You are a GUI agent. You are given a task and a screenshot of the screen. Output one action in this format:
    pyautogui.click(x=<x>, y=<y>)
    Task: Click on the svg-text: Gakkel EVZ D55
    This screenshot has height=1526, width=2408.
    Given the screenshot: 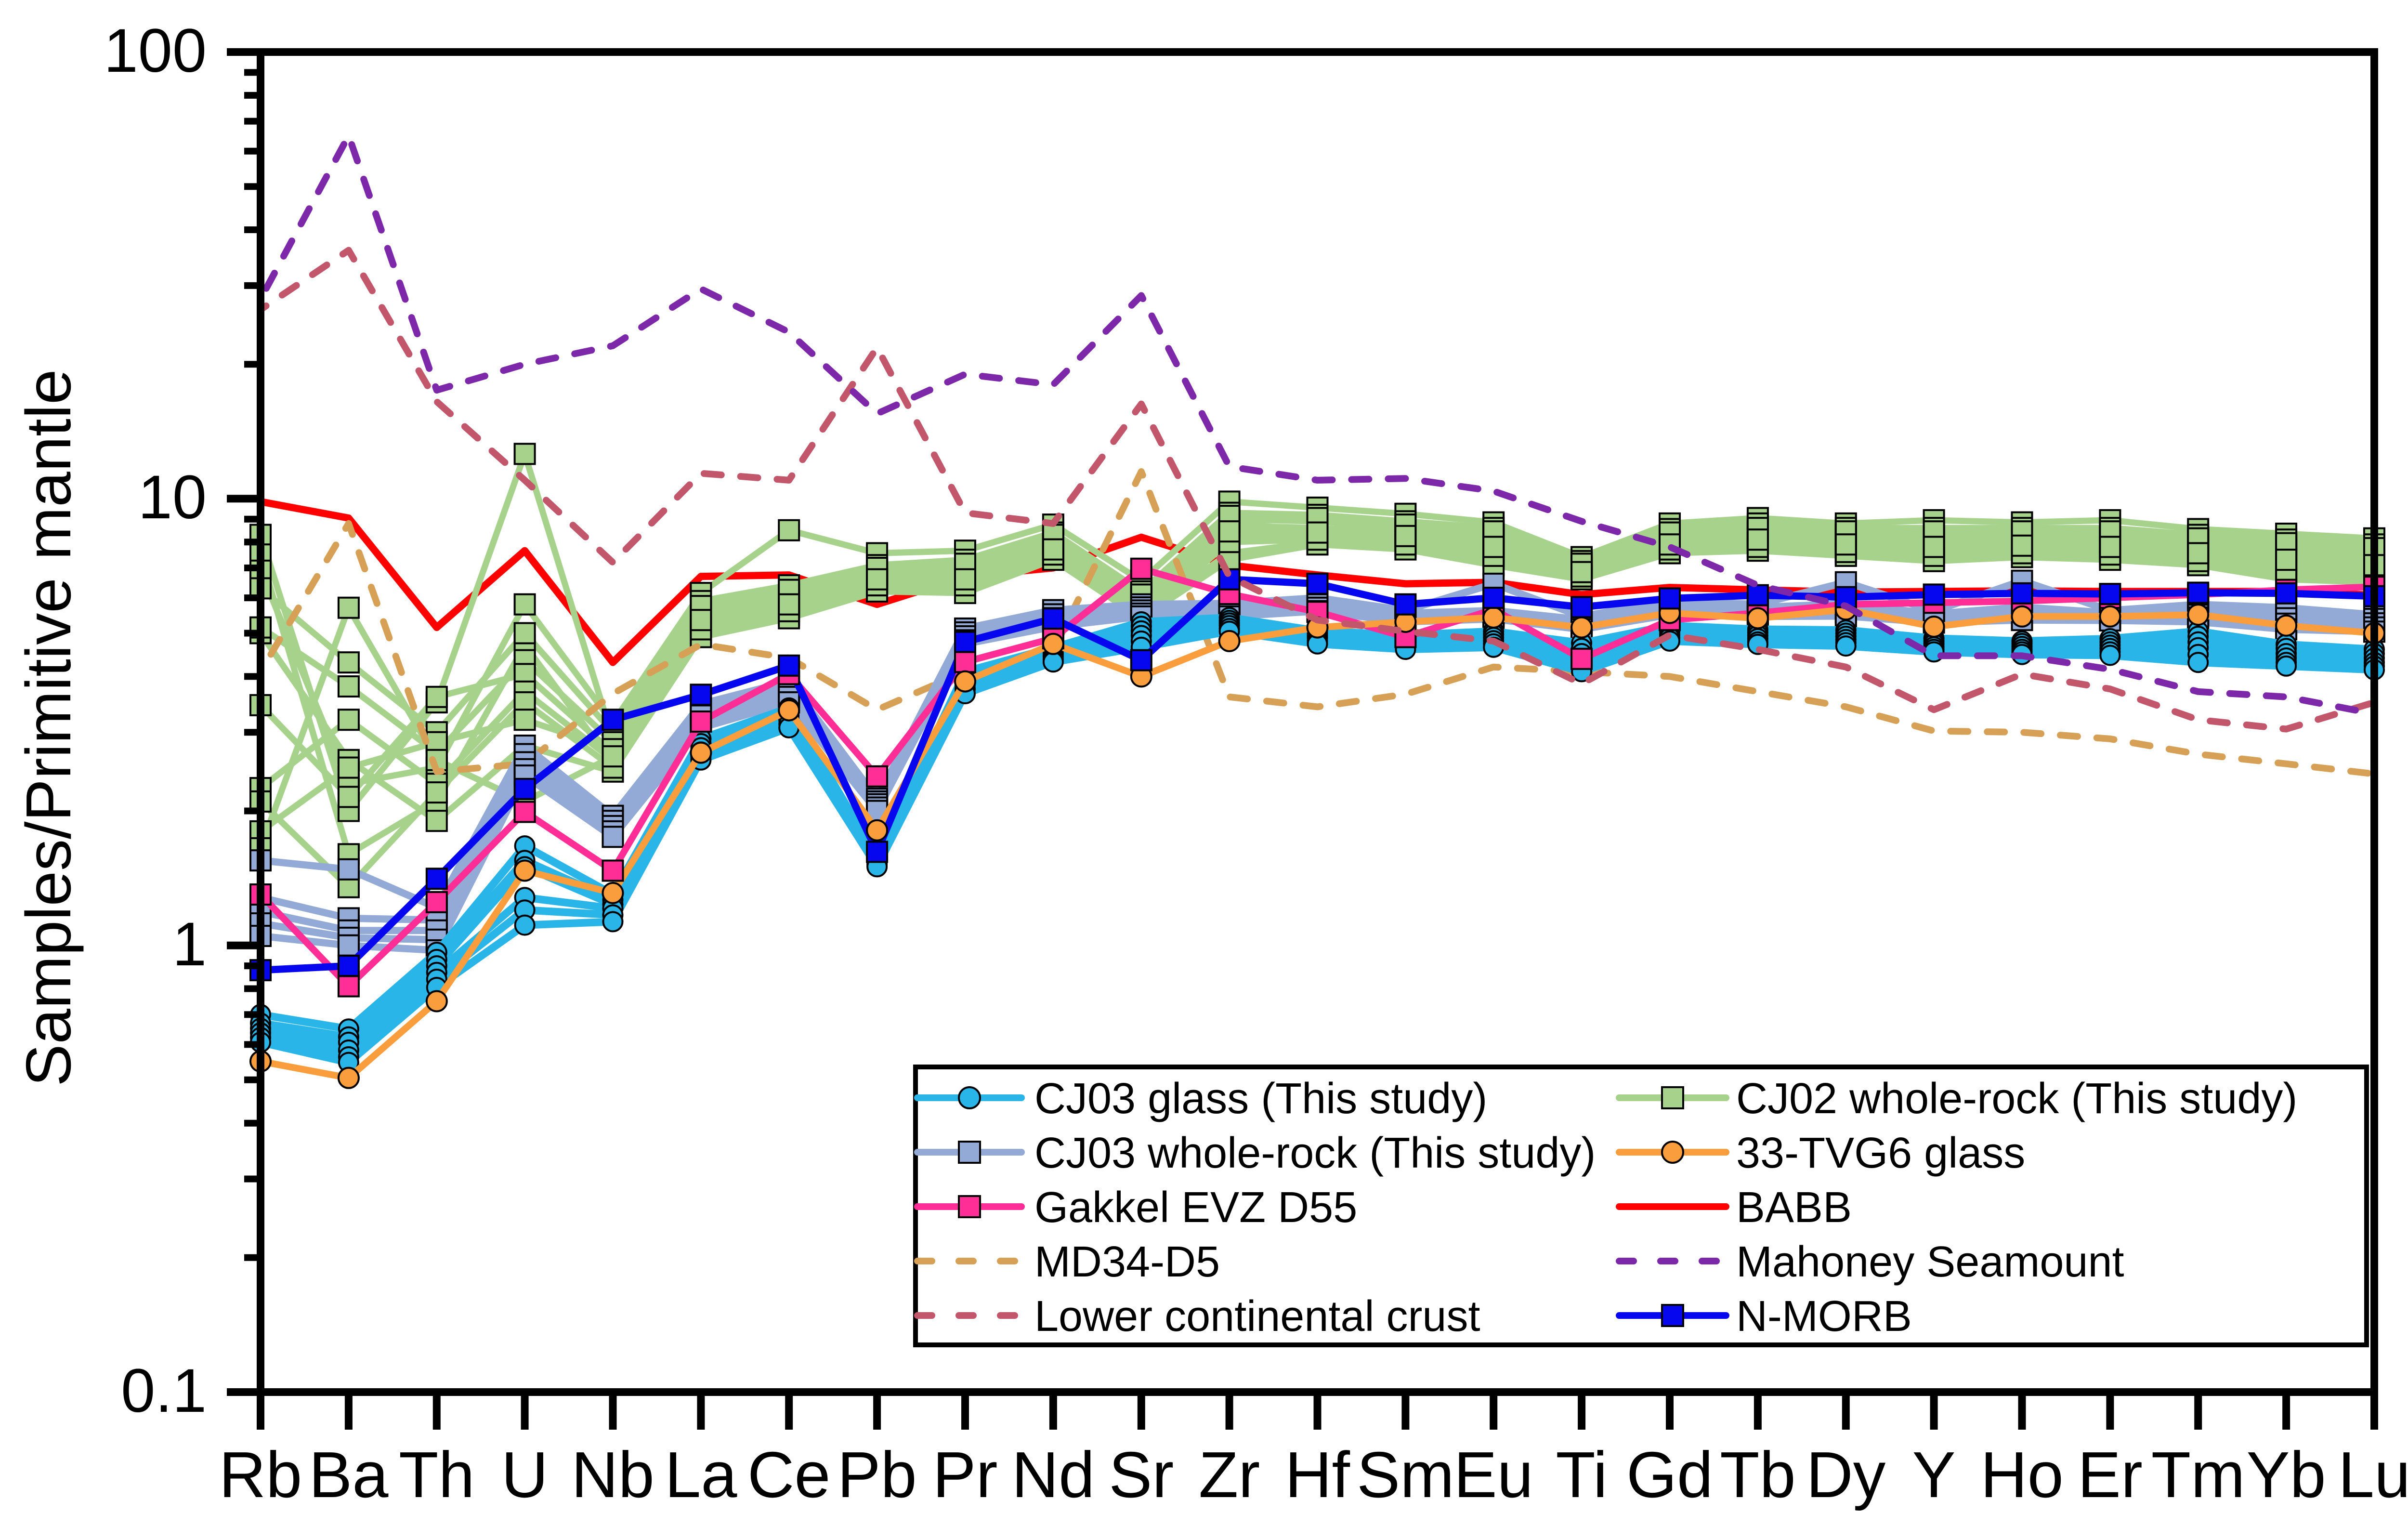 What is the action you would take?
    pyautogui.click(x=1195, y=1208)
    